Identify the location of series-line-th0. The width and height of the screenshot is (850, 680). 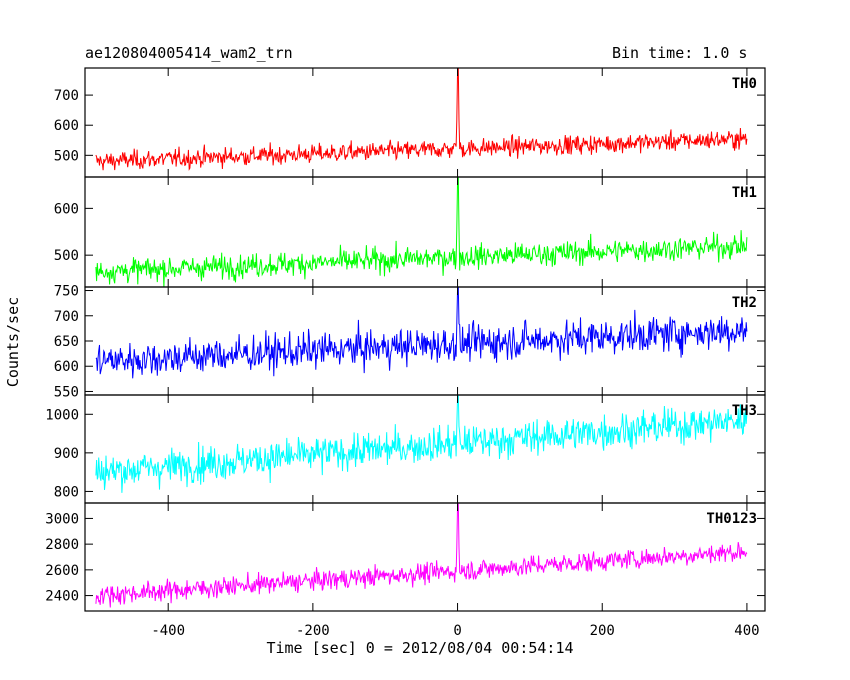
(421, 119).